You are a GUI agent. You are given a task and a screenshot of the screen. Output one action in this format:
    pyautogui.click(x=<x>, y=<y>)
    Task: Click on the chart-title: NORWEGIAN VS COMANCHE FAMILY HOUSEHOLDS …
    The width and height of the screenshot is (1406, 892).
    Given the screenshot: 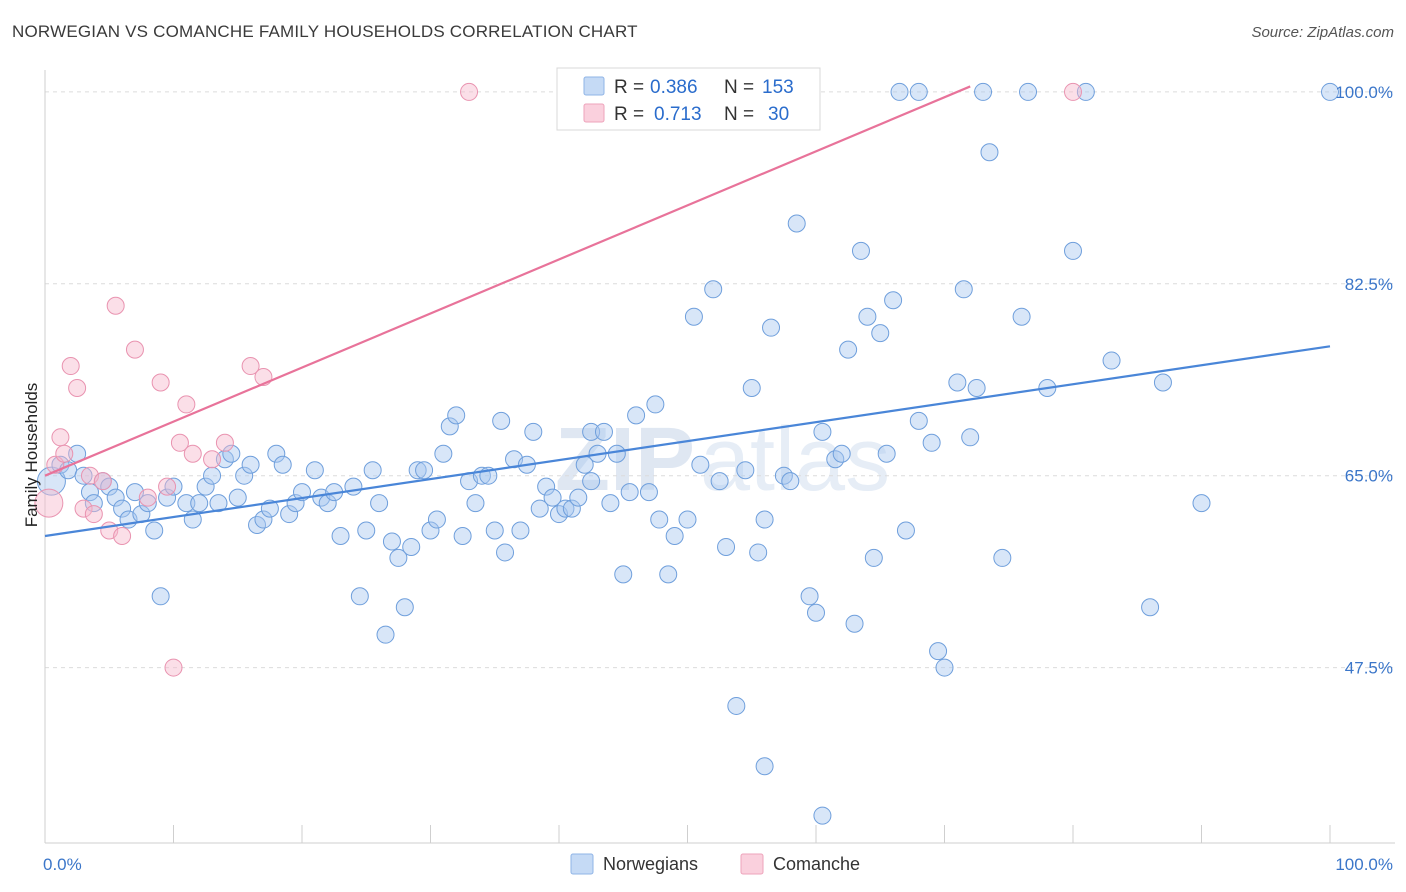 What is the action you would take?
    pyautogui.click(x=325, y=31)
    